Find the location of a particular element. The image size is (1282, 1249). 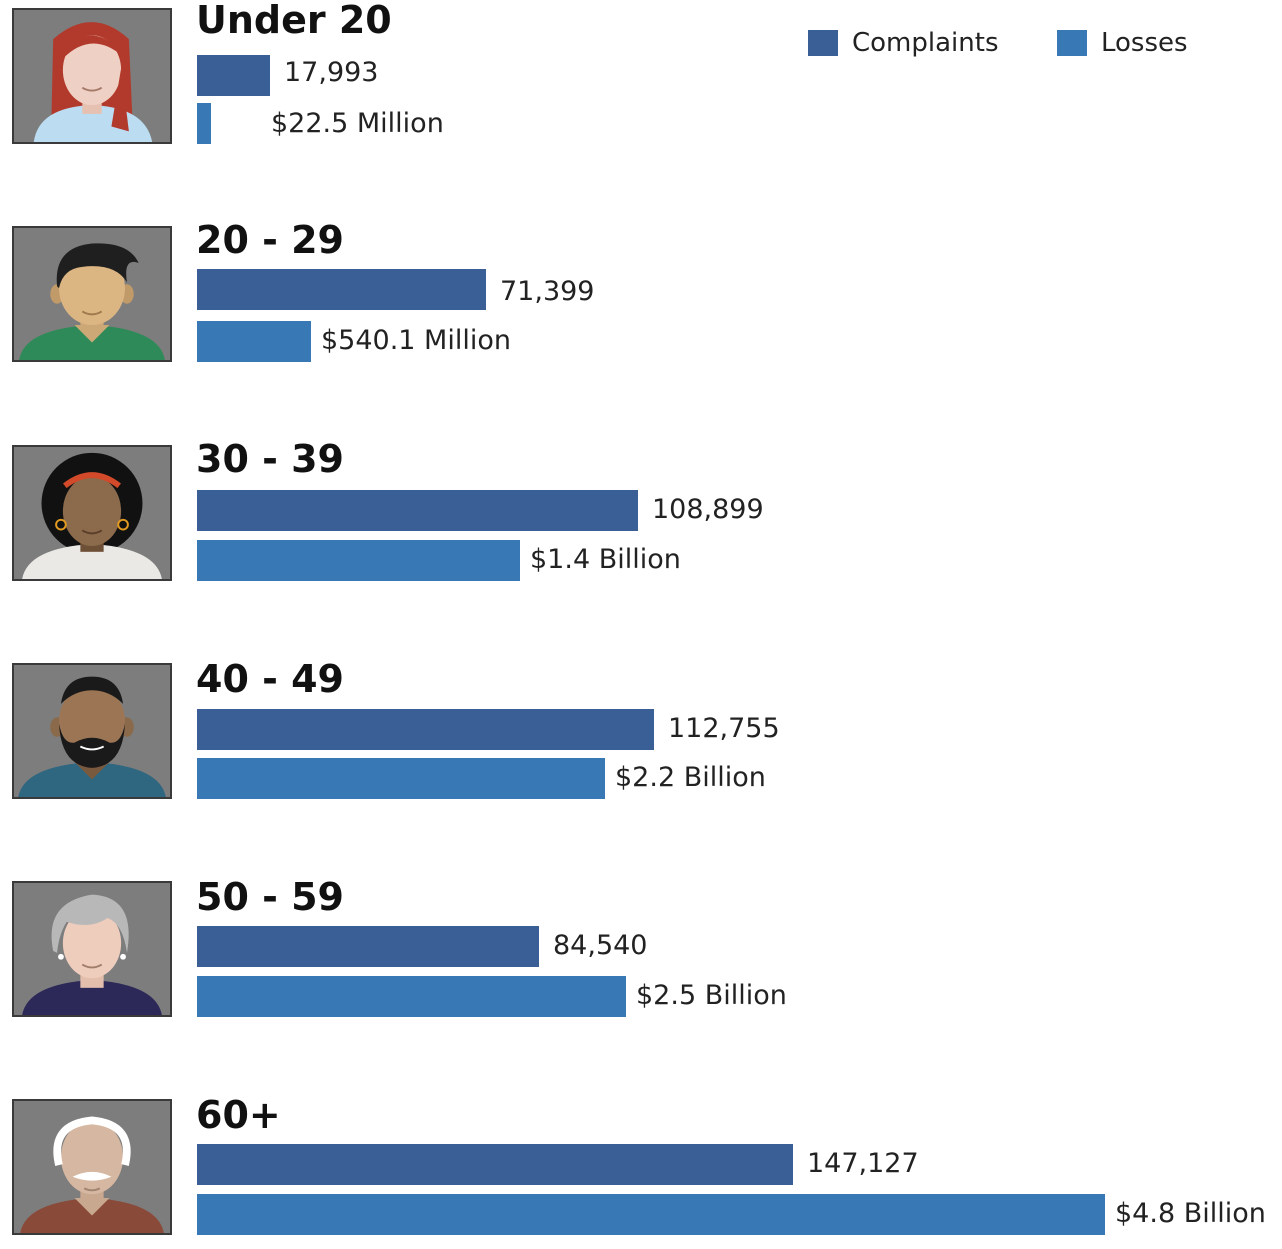

bearded-man-icon is located at coordinates (92, 731).